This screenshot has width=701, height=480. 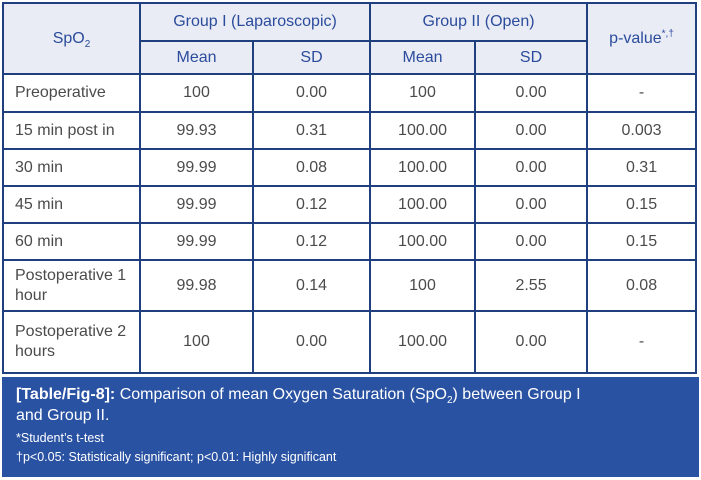 What do you see at coordinates (311, 285) in the screenshot?
I see `g1-sd-value: 0.14` at bounding box center [311, 285].